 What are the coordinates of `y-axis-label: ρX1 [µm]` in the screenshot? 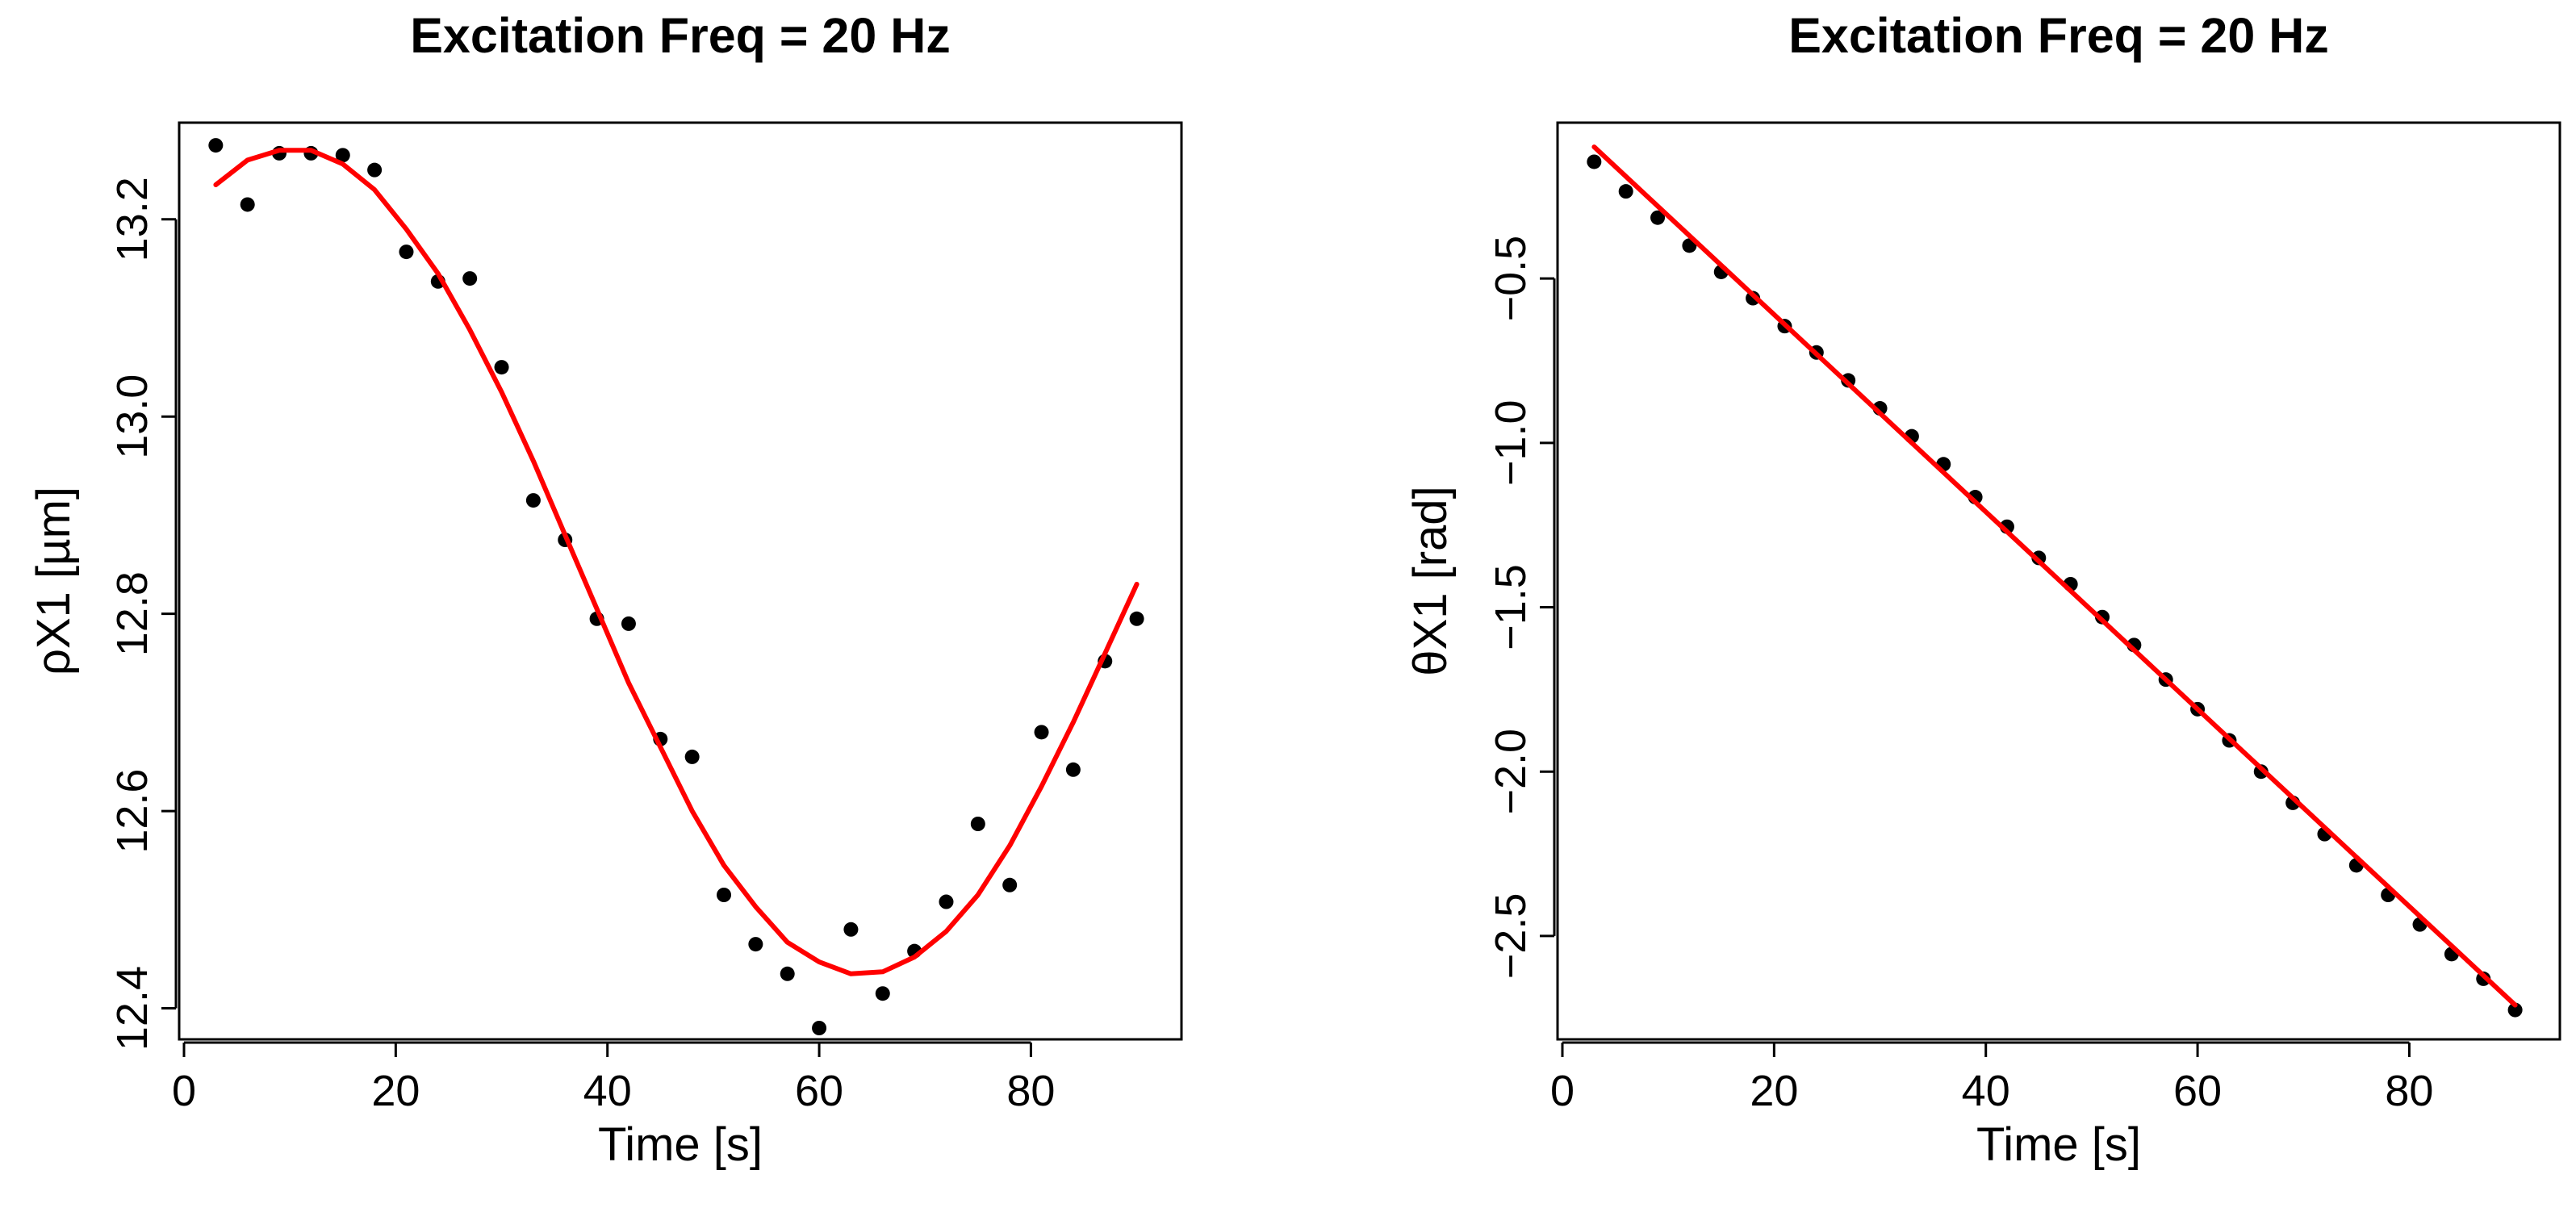 It's located at (53, 581).